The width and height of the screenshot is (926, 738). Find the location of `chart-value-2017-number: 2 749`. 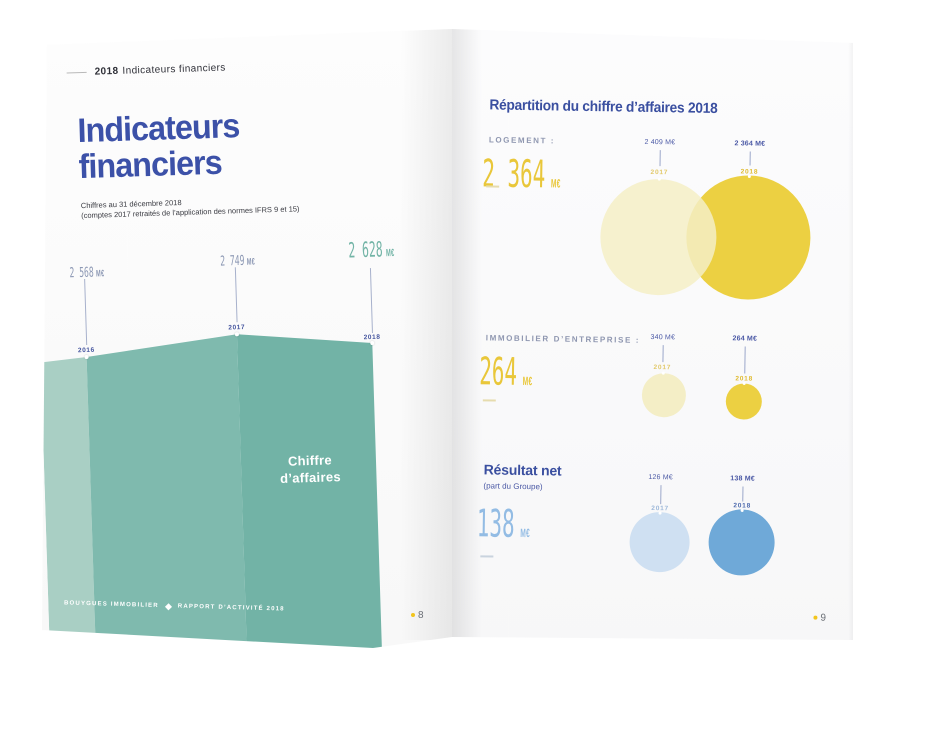

chart-value-2017-number: 2 749 is located at coordinates (232, 261).